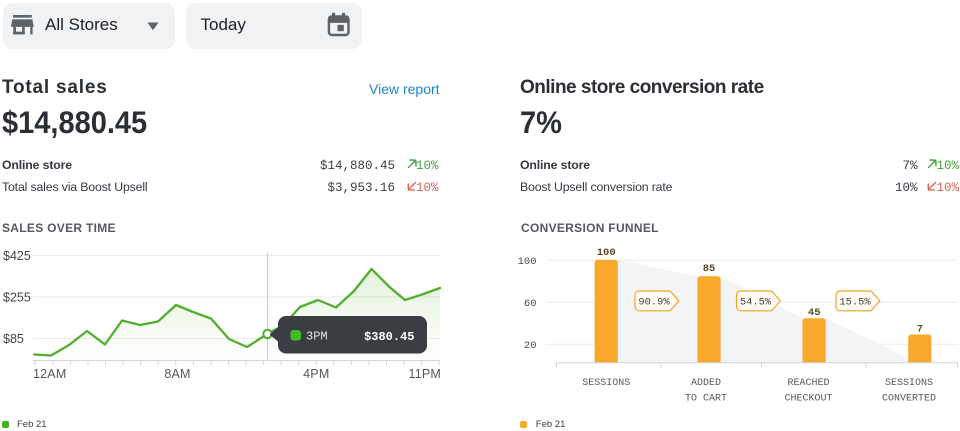  What do you see at coordinates (706, 398) in the screenshot?
I see `svg-text: TO CART` at bounding box center [706, 398].